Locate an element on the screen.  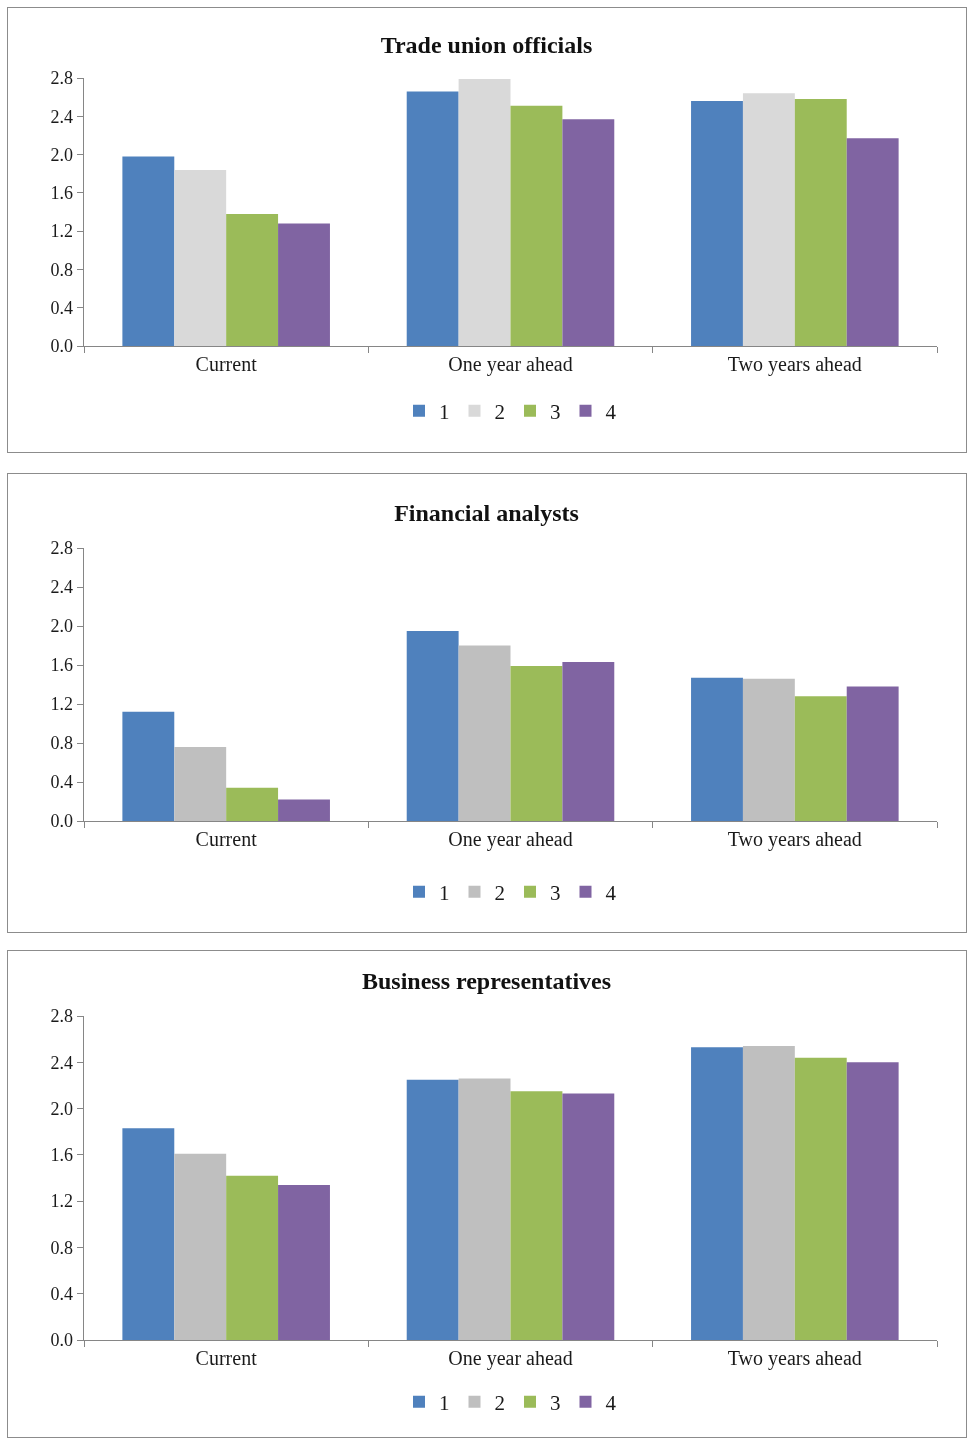
chart-title: Financial analysts is located at coordinates (486, 513).